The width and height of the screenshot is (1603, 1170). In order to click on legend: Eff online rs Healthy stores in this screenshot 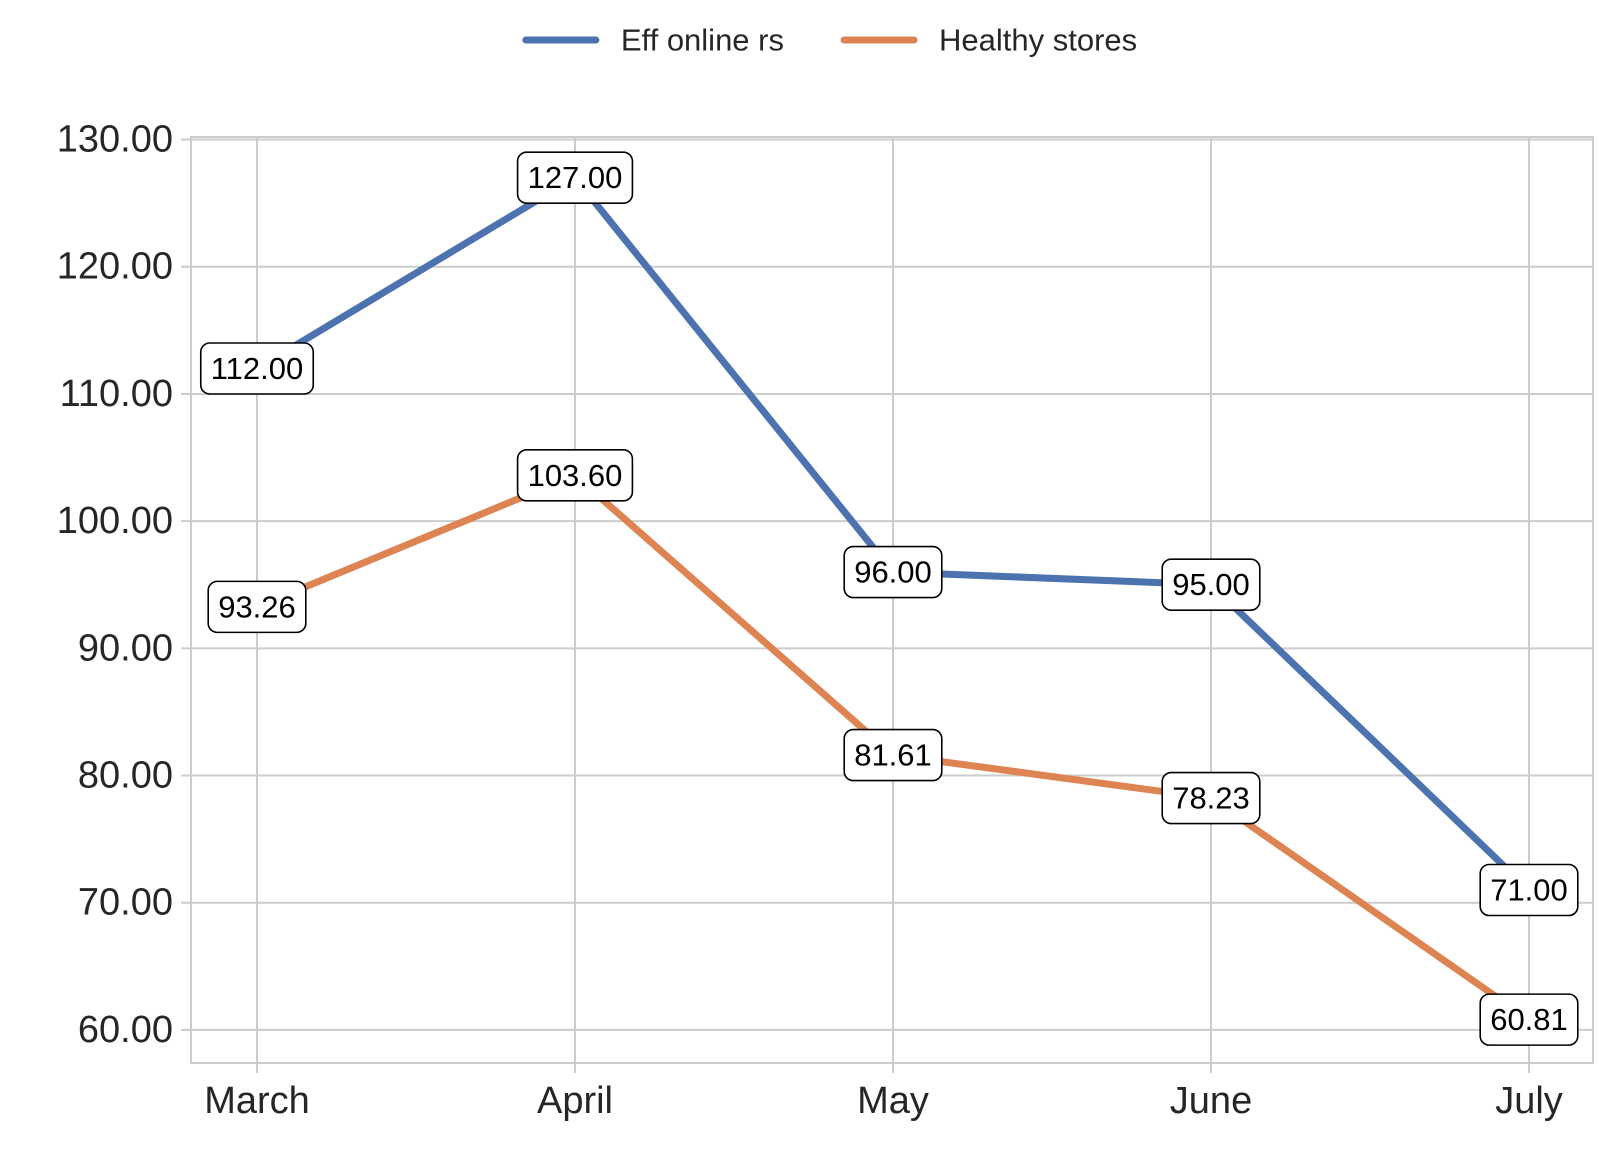, I will do `click(829, 40)`.